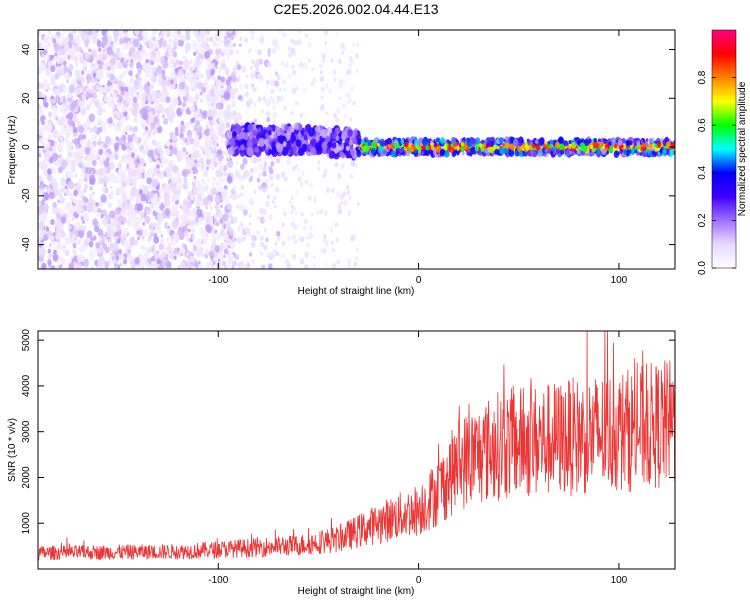 The width and height of the screenshot is (750, 600). Describe the element at coordinates (702, 220) in the screenshot. I see `colorbar-tick-label: 0.2` at that location.